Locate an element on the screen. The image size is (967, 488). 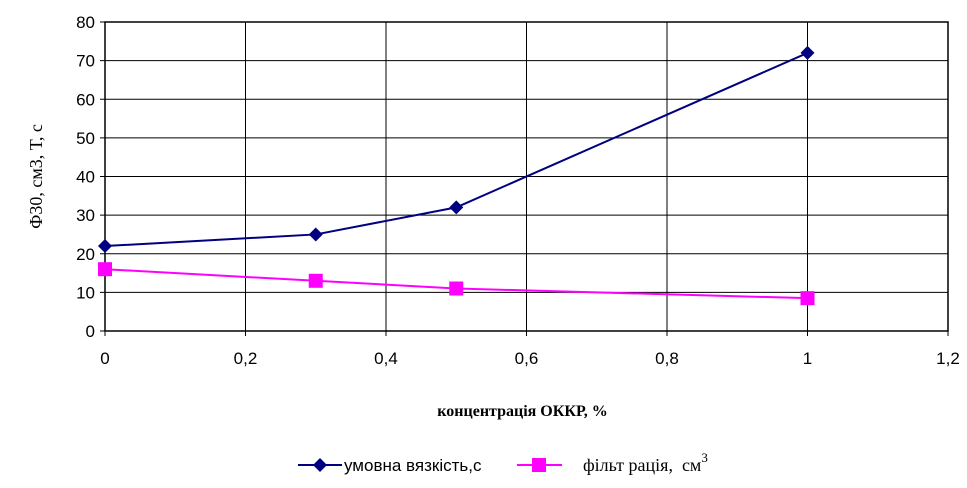
y-tick-label: 20 is located at coordinates (85, 254).